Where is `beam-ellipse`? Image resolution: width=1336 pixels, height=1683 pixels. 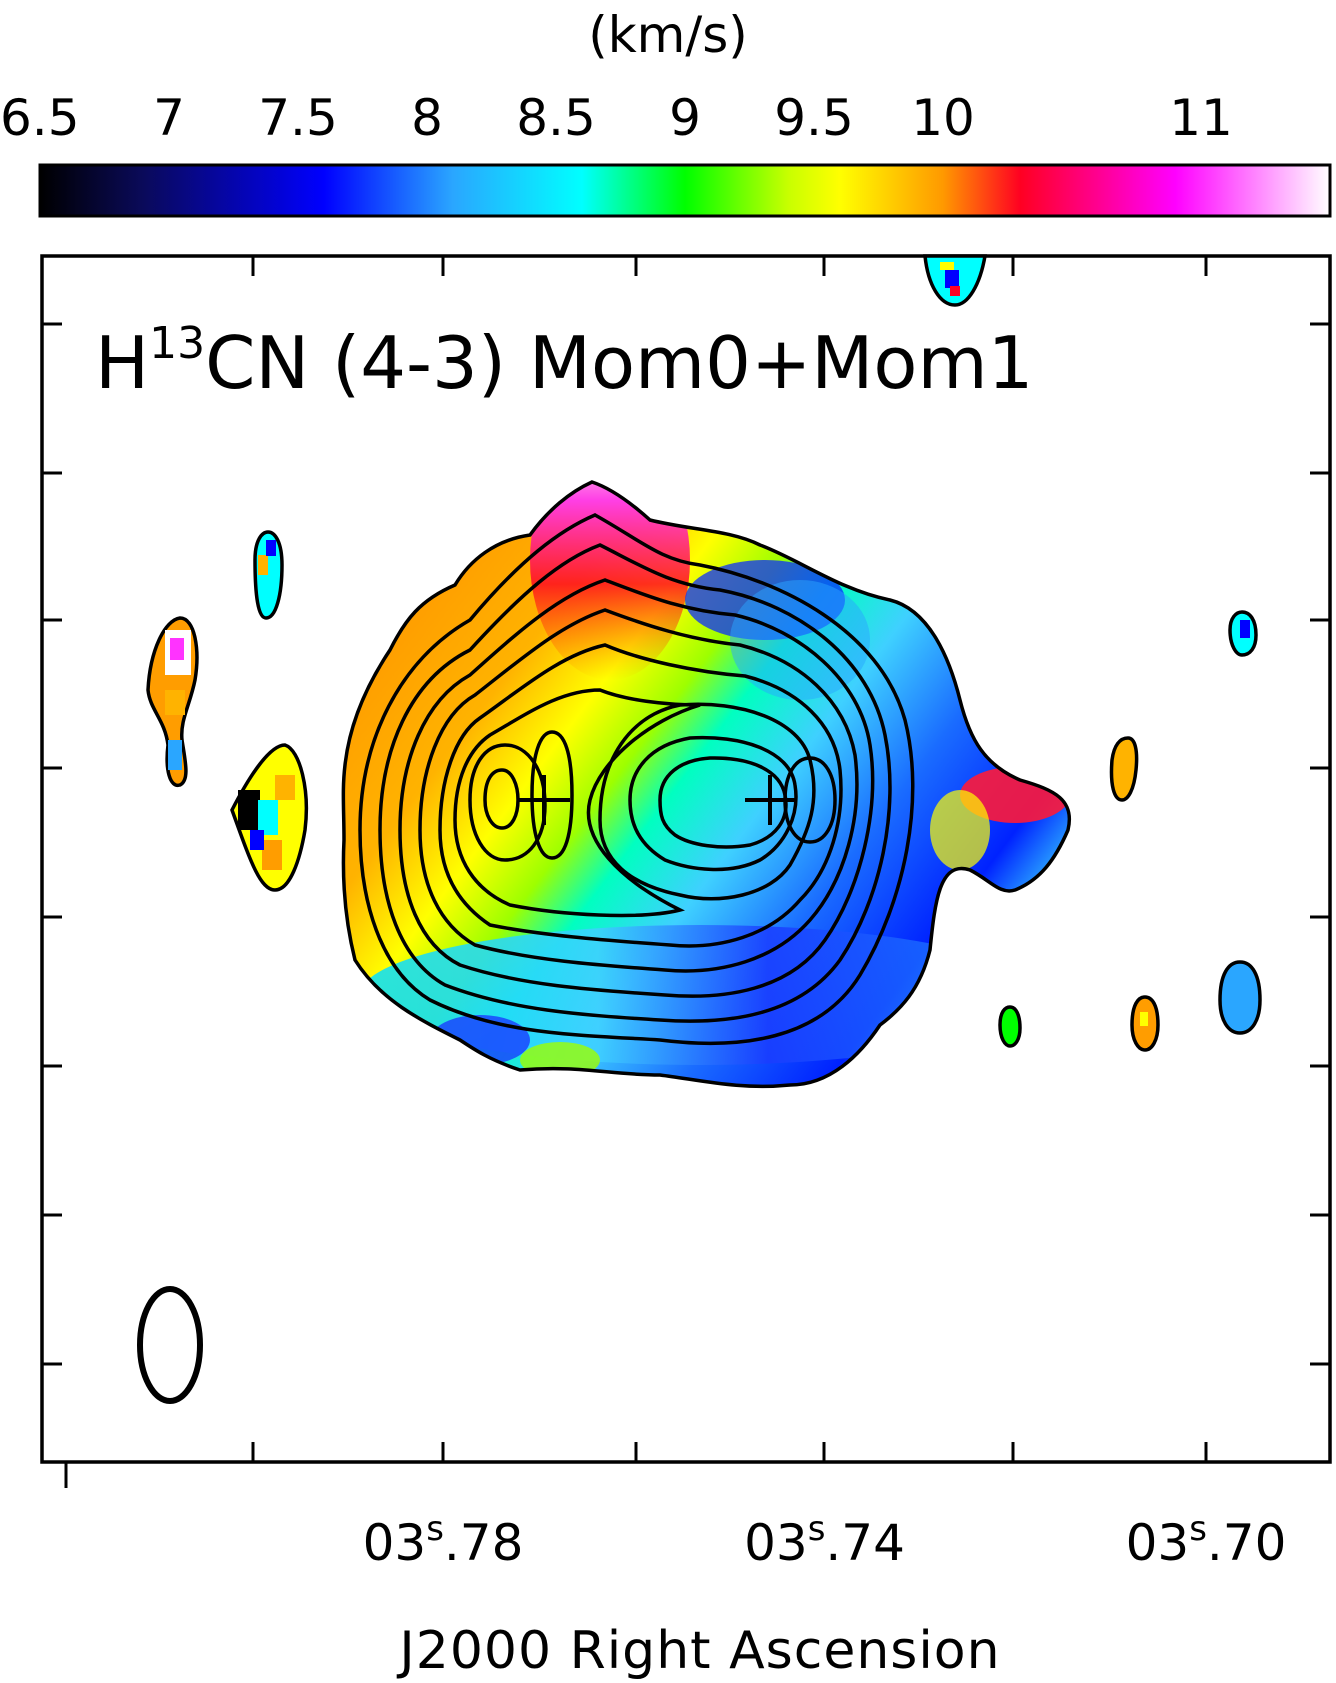
beam-ellipse is located at coordinates (170, 1345).